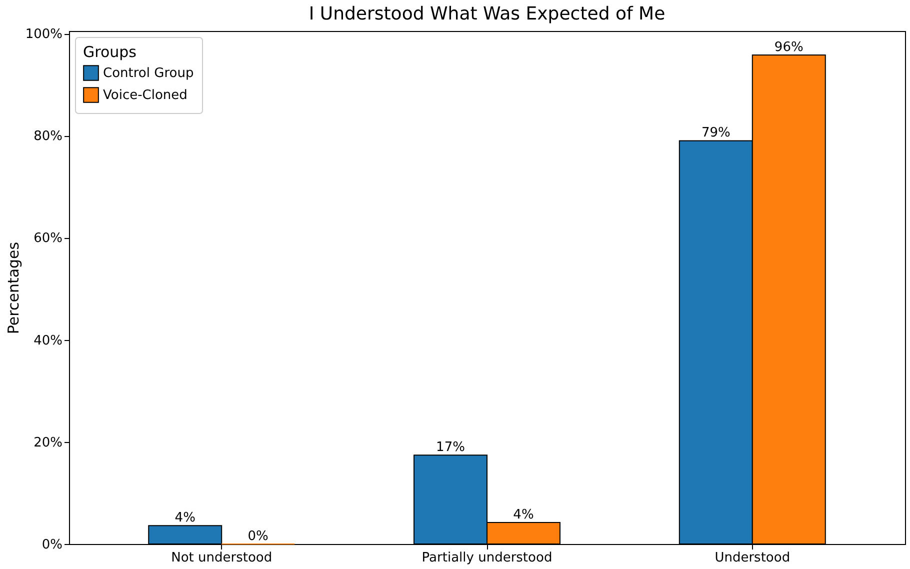  What do you see at coordinates (48, 340) in the screenshot?
I see `y-tick-label: 40%` at bounding box center [48, 340].